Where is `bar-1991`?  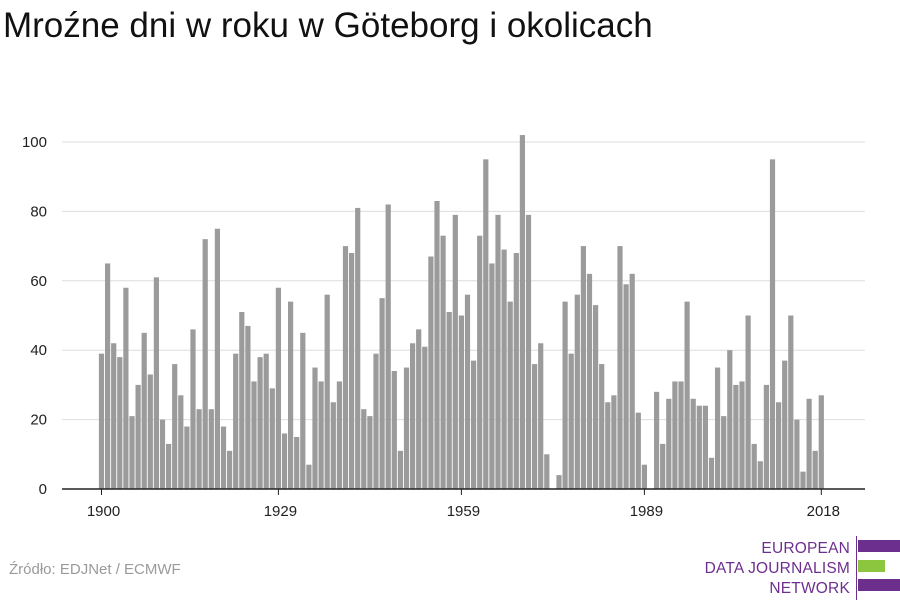 bar-1991 is located at coordinates (657, 440).